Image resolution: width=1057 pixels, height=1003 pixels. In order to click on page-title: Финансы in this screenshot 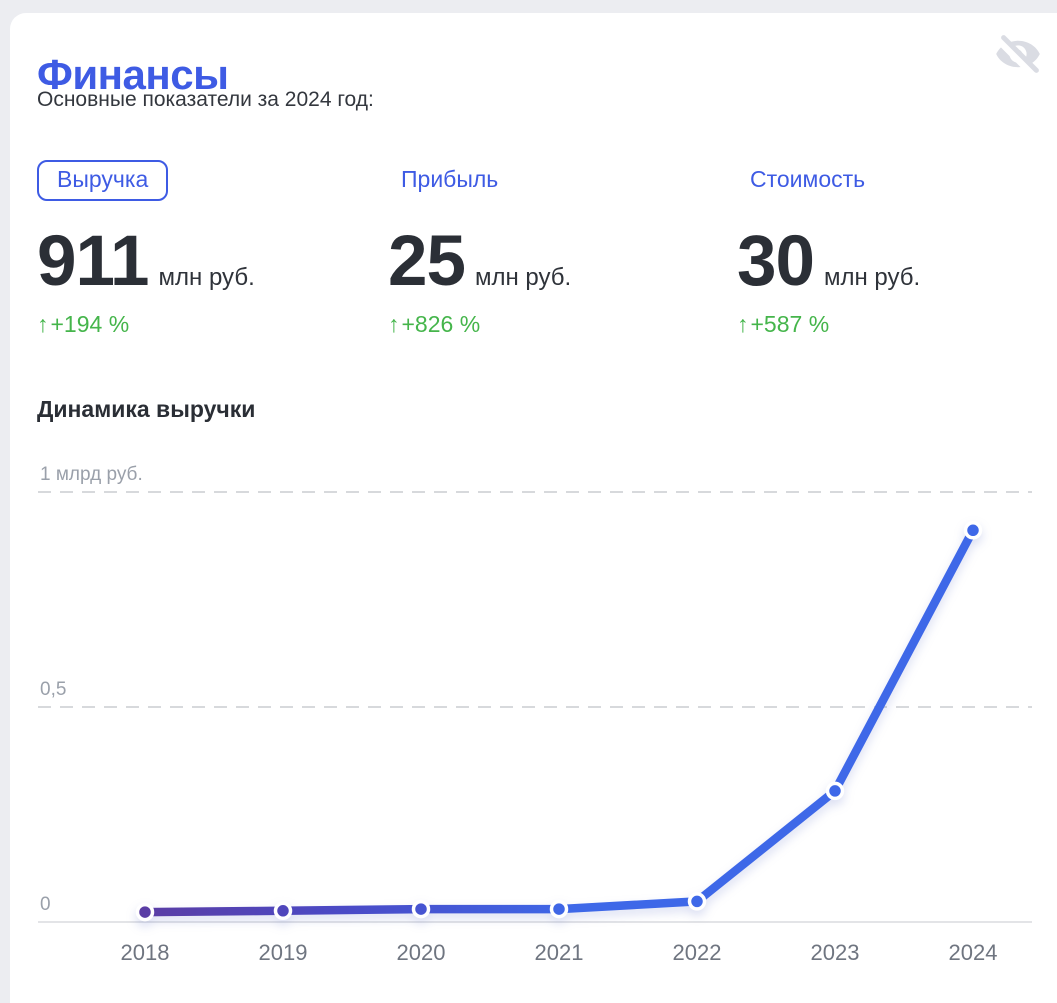, I will do `click(133, 75)`.